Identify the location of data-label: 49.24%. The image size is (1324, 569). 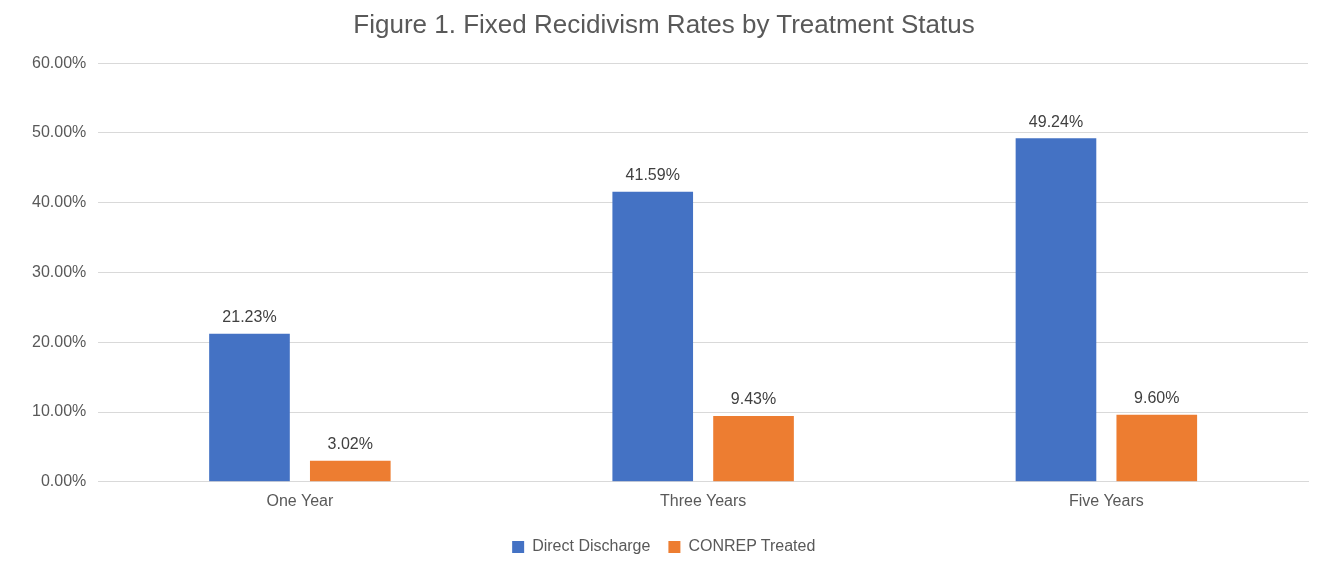
(1056, 121).